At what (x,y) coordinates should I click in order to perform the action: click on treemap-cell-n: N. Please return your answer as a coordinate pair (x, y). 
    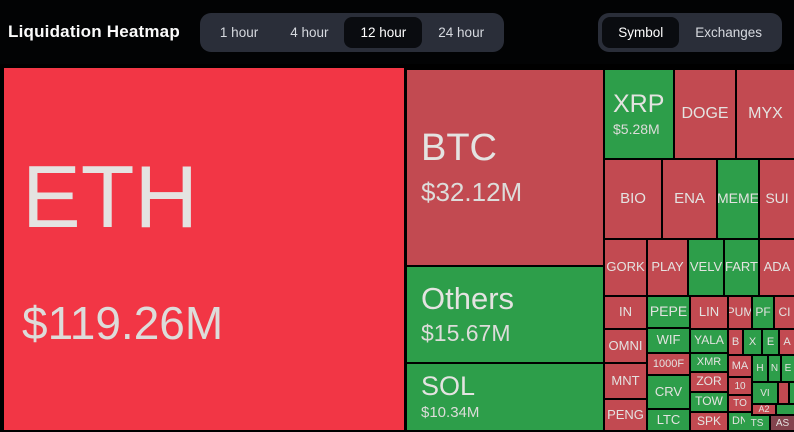
    Looking at the image, I should click on (774, 368).